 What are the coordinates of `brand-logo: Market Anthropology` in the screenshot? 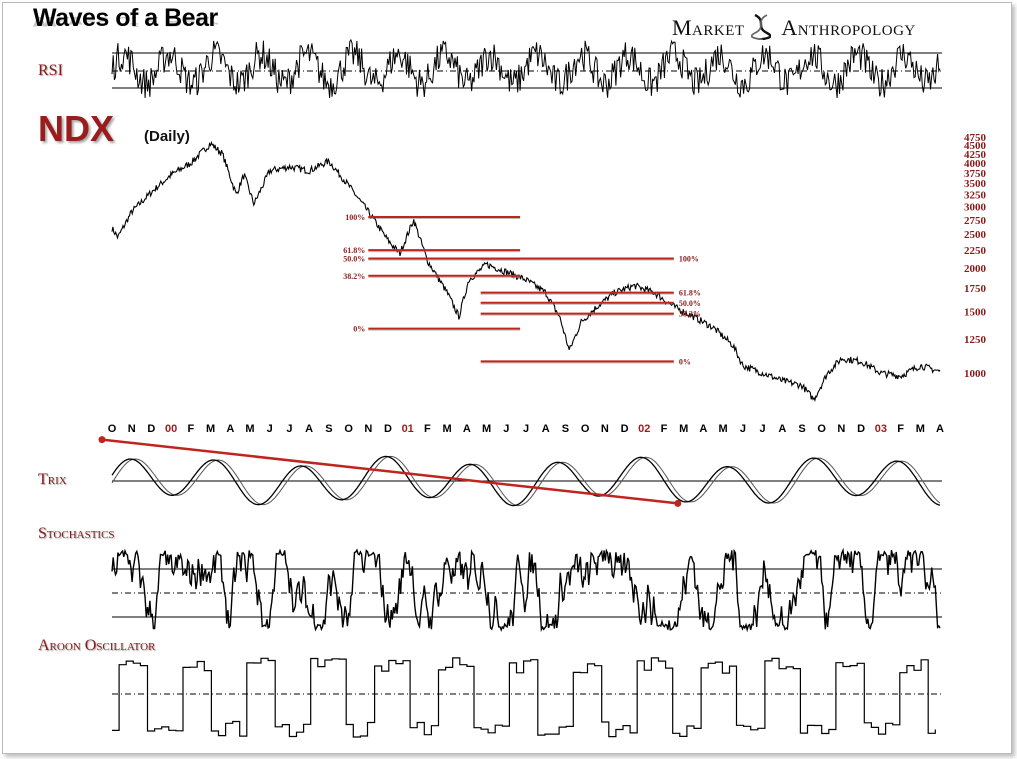 It's located at (794, 27).